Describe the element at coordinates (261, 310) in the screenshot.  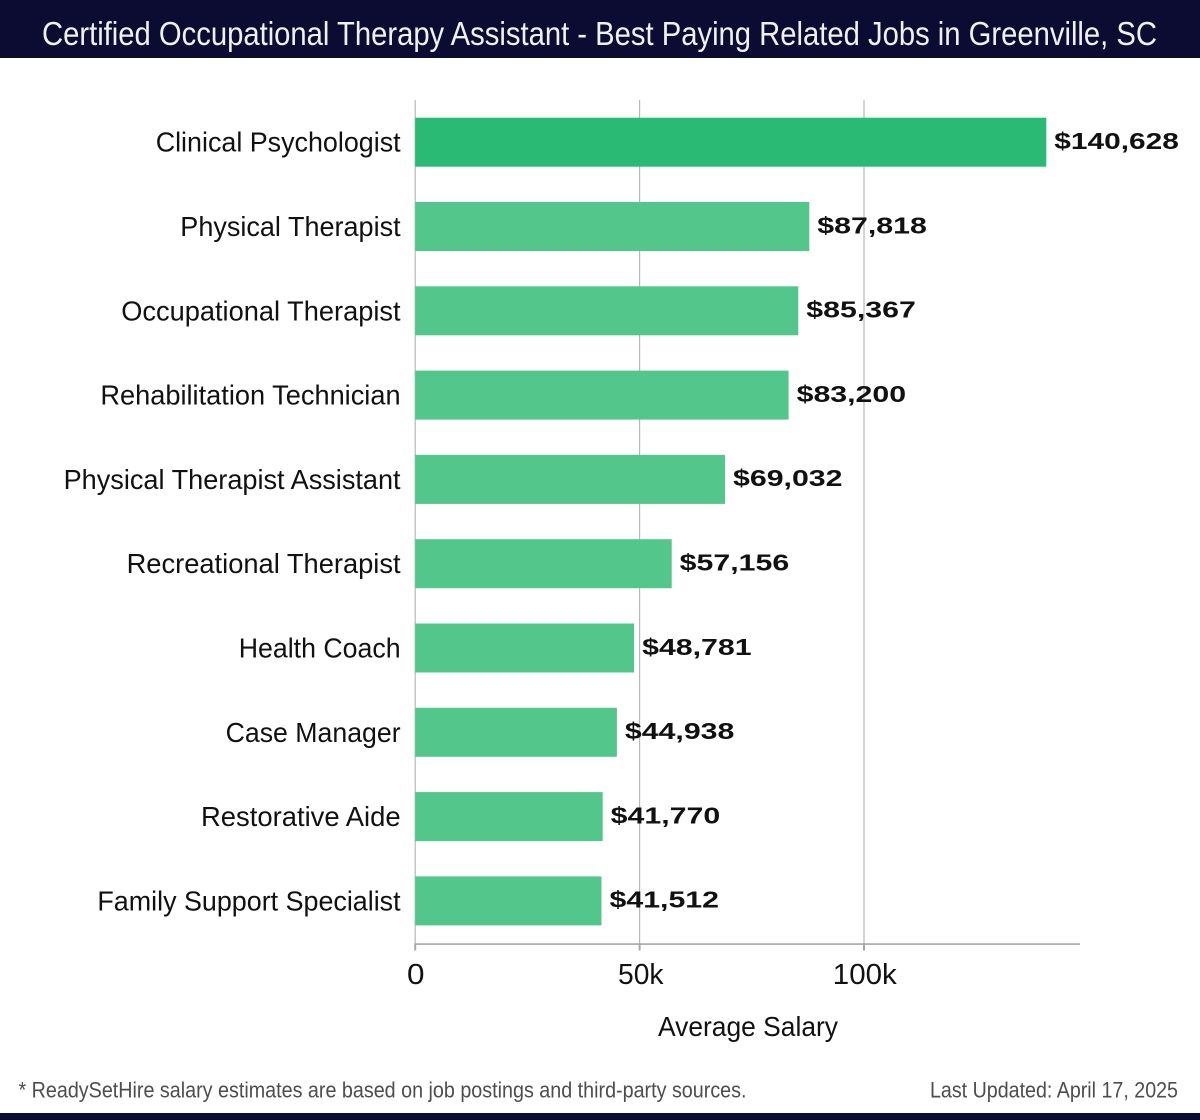
I see `svg-text: Occupational Therapist` at that location.